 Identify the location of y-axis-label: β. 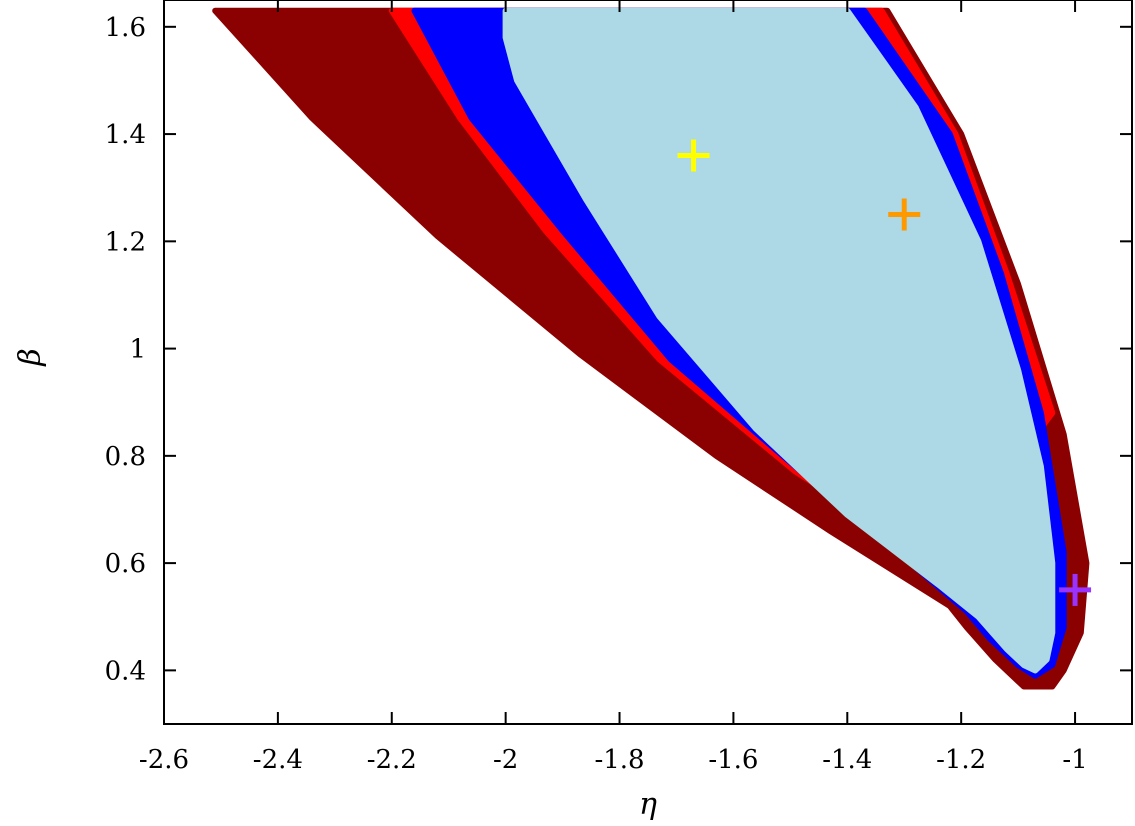
(30, 357).